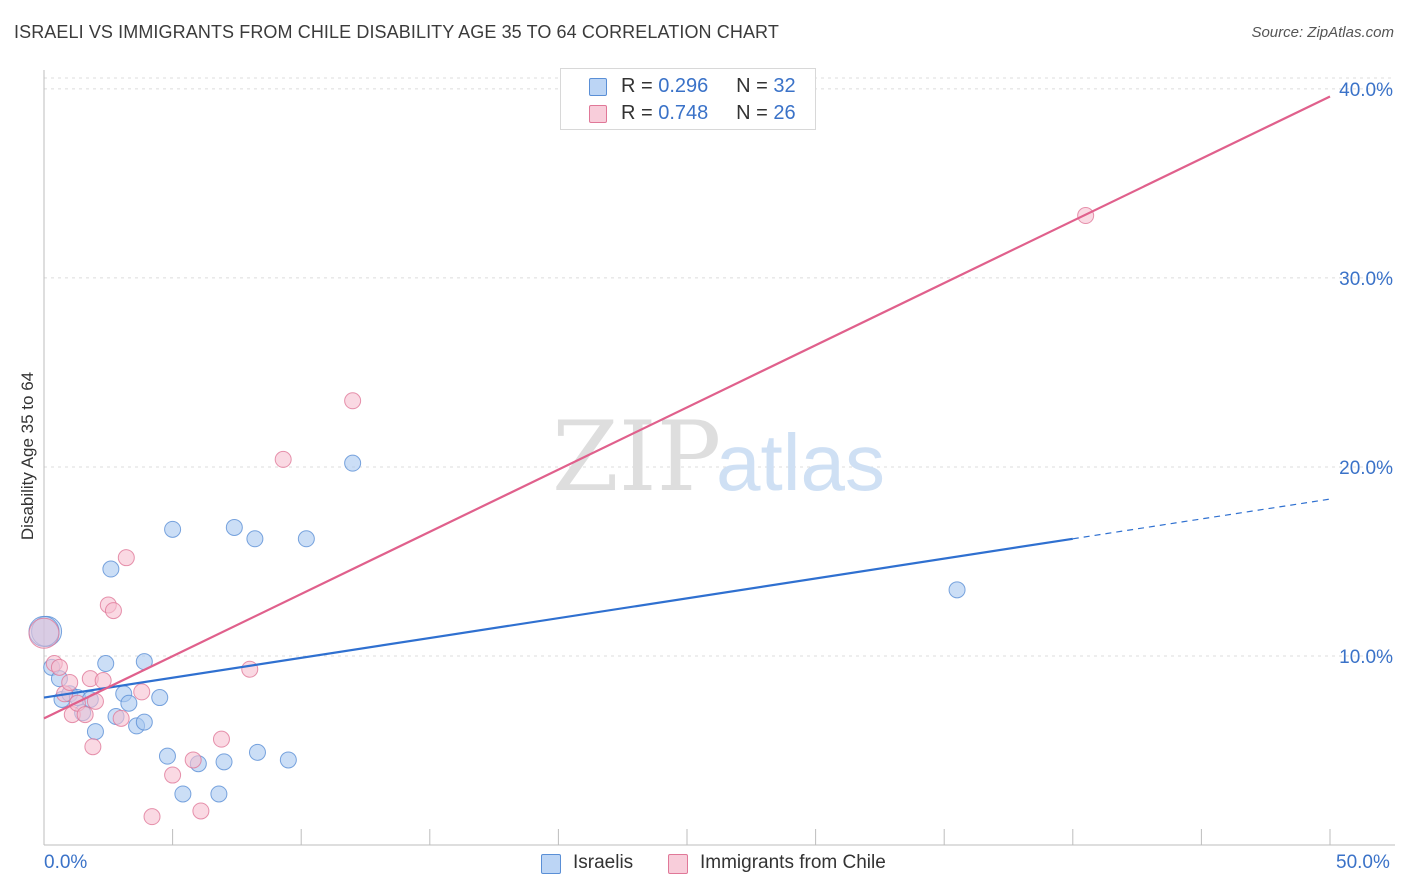 This screenshot has height=892, width=1406. I want to click on chart-source: Source: ZipAtlas.com, so click(1322, 32).